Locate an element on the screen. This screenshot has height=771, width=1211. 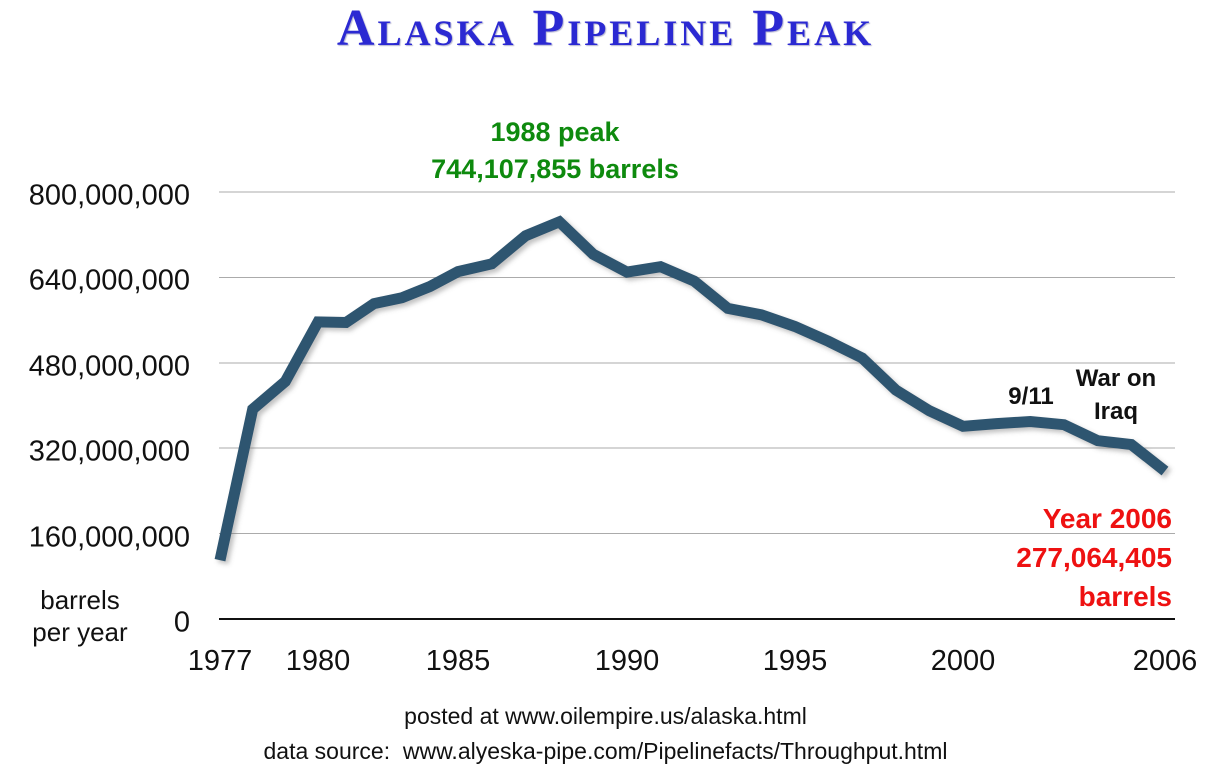
y-tick-label: 160,000,000 is located at coordinates (109, 537).